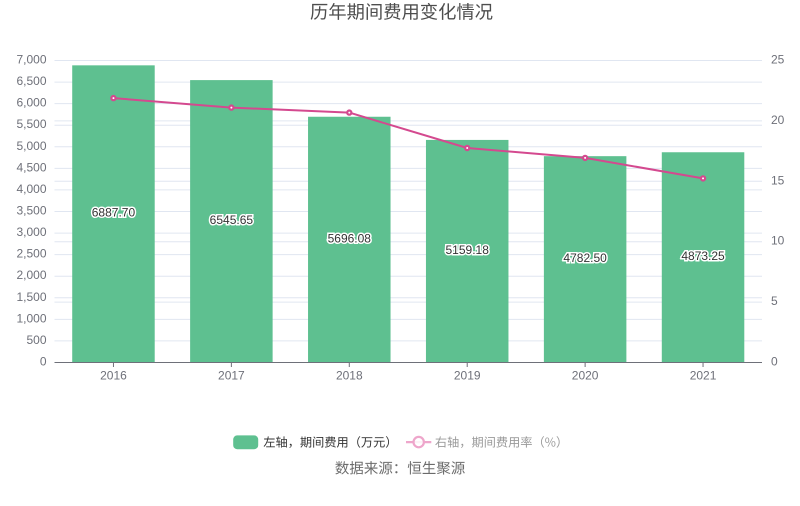 This screenshot has height=506, width=800. Describe the element at coordinates (31, 167) in the screenshot. I see `svg-text: 4,500` at that location.